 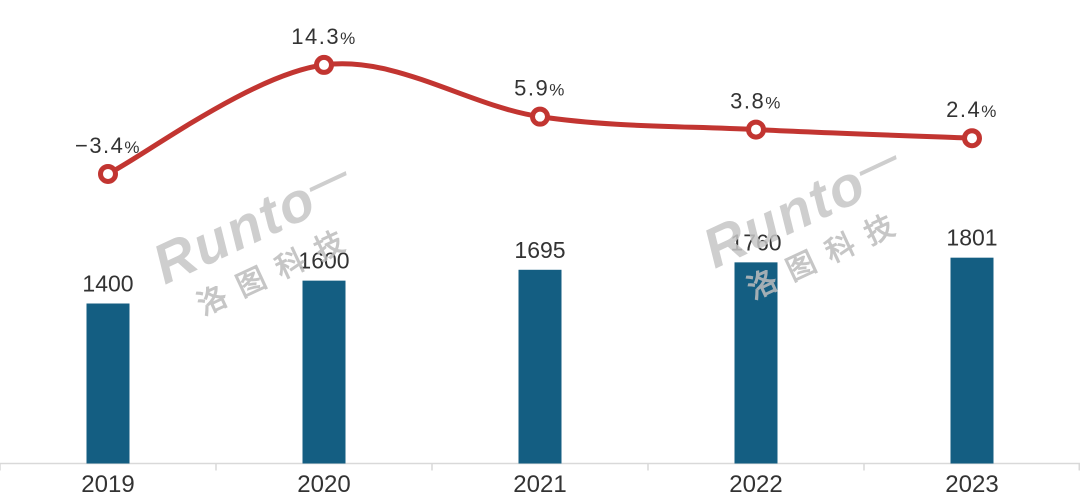 What do you see at coordinates (107, 284) in the screenshot?
I see `bar-value-label: 1400` at bounding box center [107, 284].